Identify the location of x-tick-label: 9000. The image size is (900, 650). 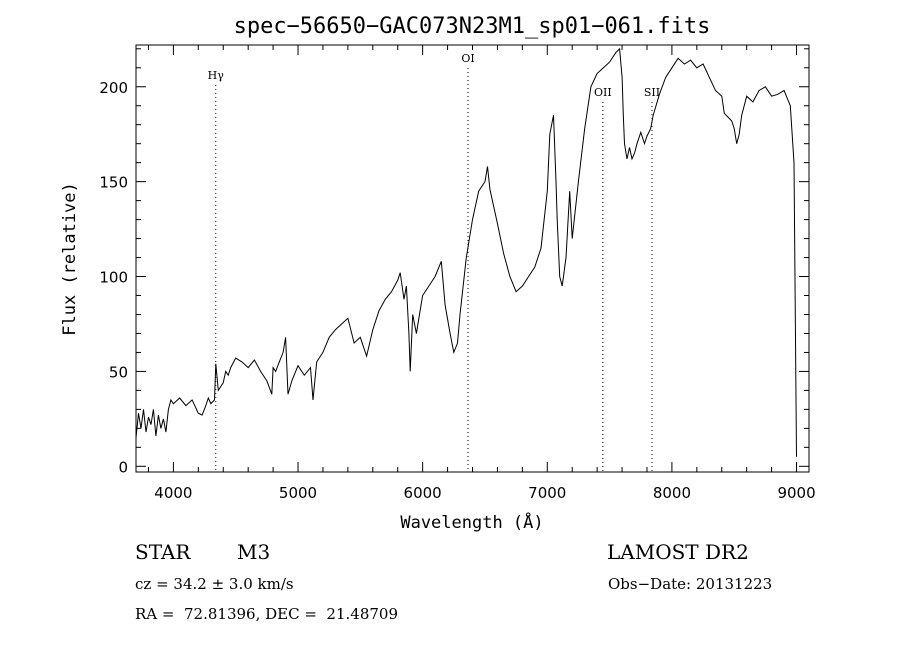
(796, 493).